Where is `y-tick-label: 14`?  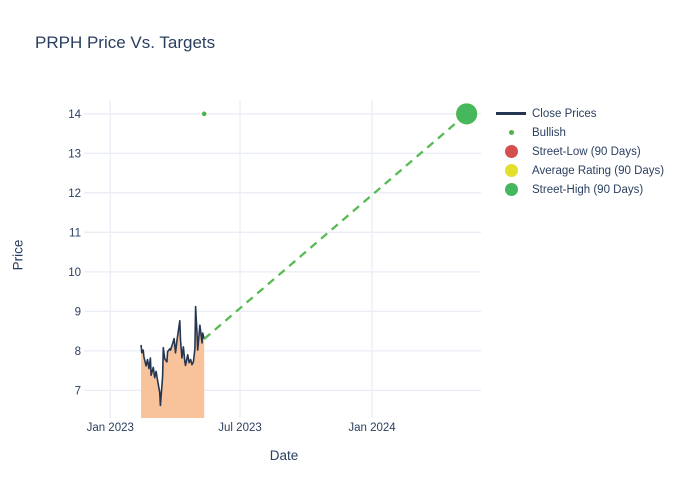 y-tick-label: 14 is located at coordinates (74, 115).